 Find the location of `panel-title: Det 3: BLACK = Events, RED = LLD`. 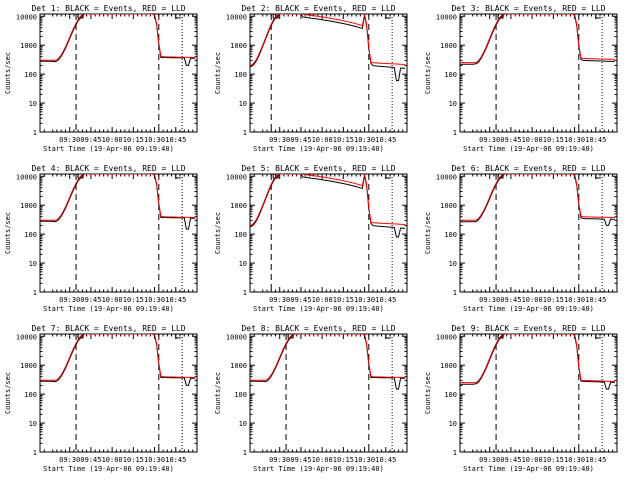

panel-title: Det 3: BLACK = Events, RED = LLD is located at coordinates (528, 8).